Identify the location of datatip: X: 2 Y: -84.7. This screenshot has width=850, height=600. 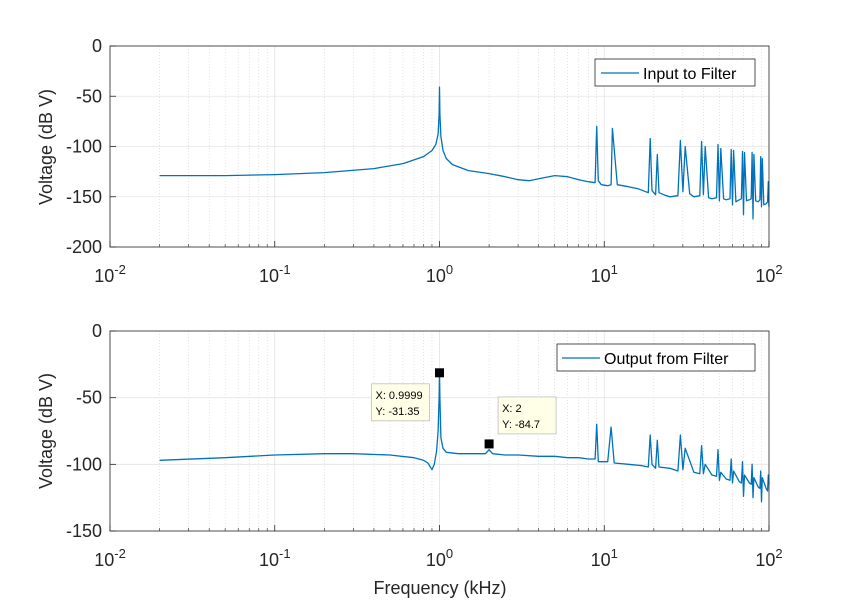
(520, 422).